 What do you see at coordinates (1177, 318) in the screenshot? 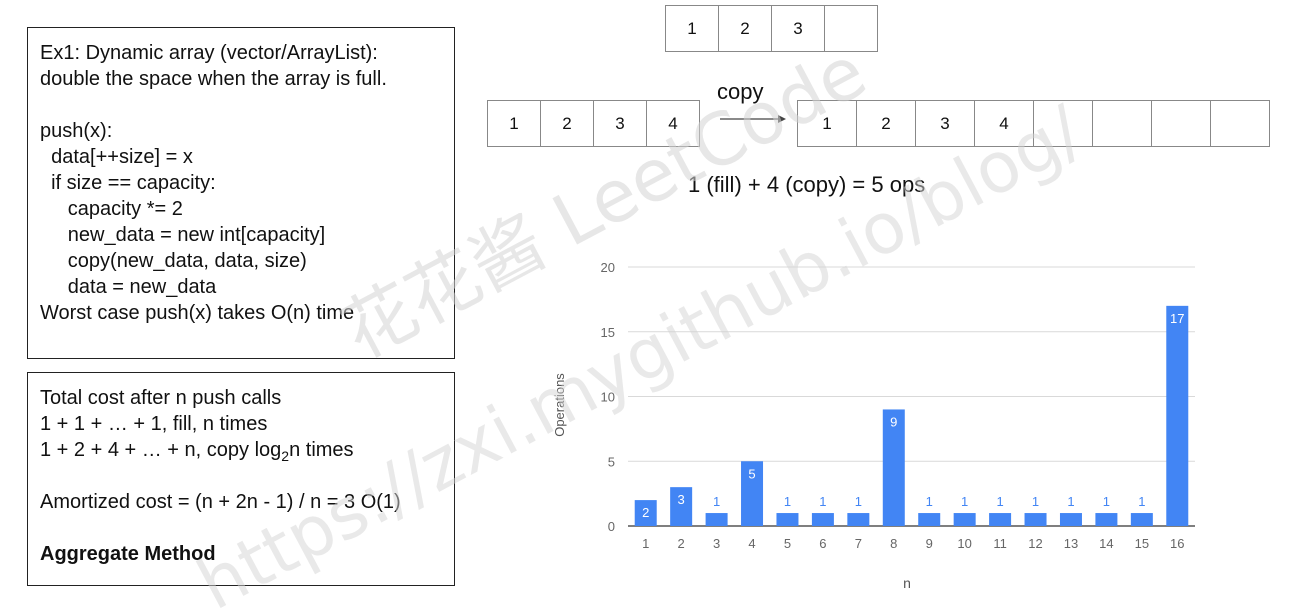
I see `data-label: 17` at bounding box center [1177, 318].